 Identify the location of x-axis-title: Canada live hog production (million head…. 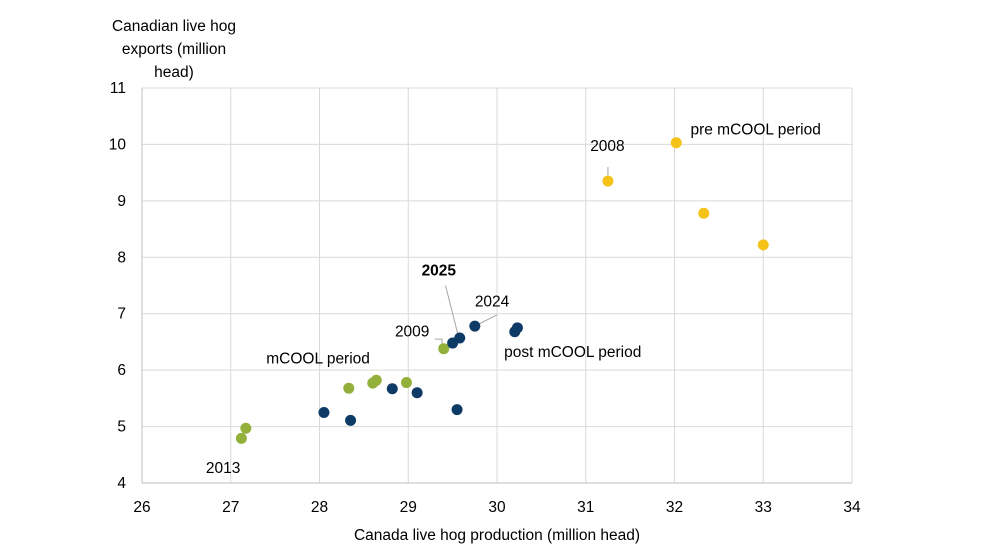
(497, 535).